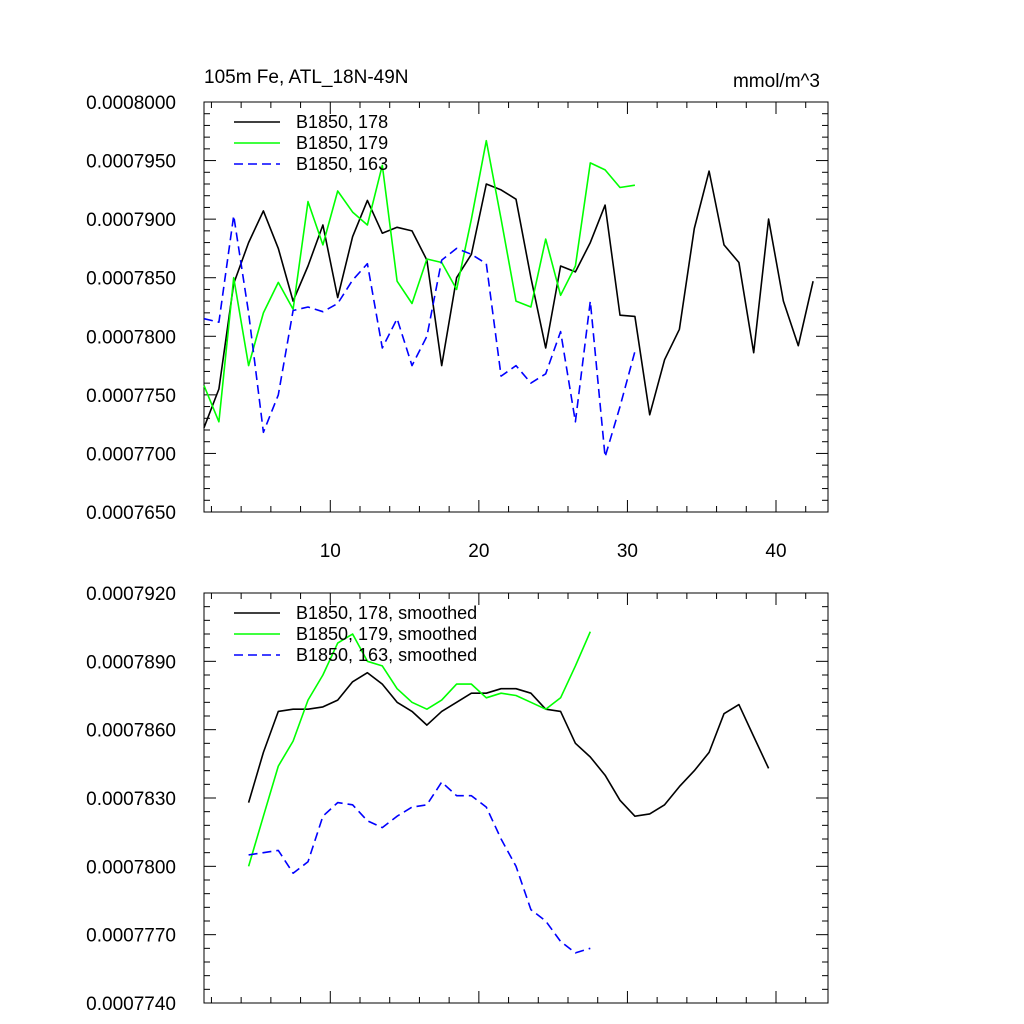 Image resolution: width=1024 pixels, height=1024 pixels. Describe the element at coordinates (386, 634) in the screenshot. I see `bottom-legend-label-1: B1850, 179, smoothed` at that location.